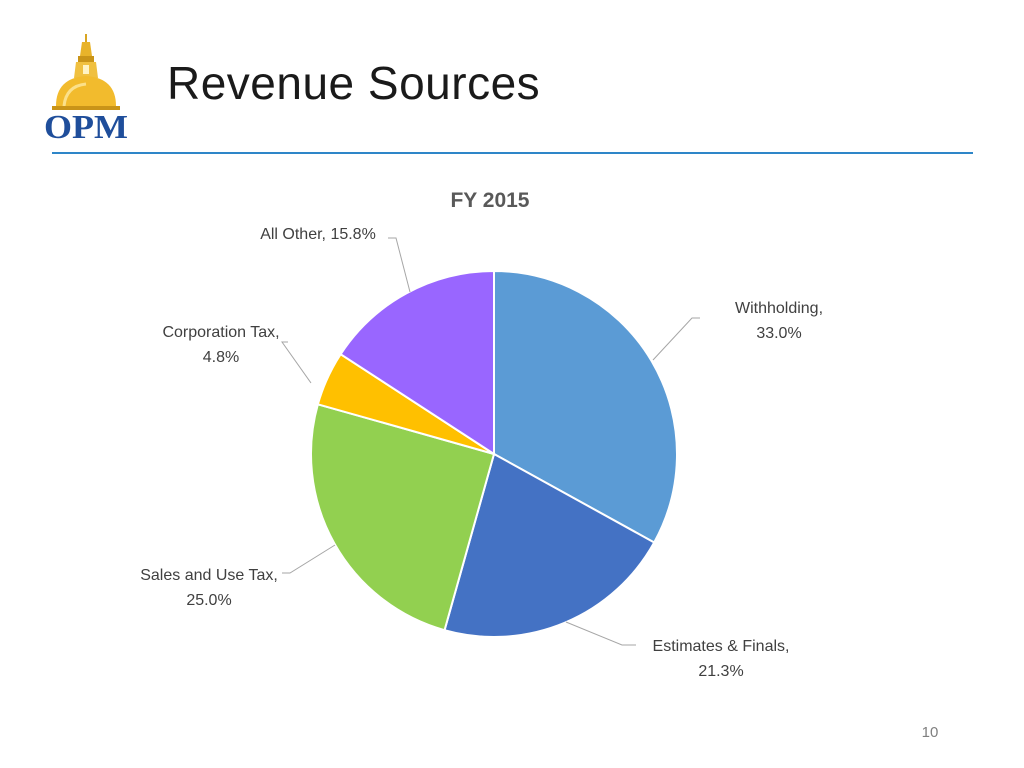 The height and width of the screenshot is (768, 1024). Describe the element at coordinates (220, 345) in the screenshot. I see `data-label: Corporation Tax, 4.8%` at that location.